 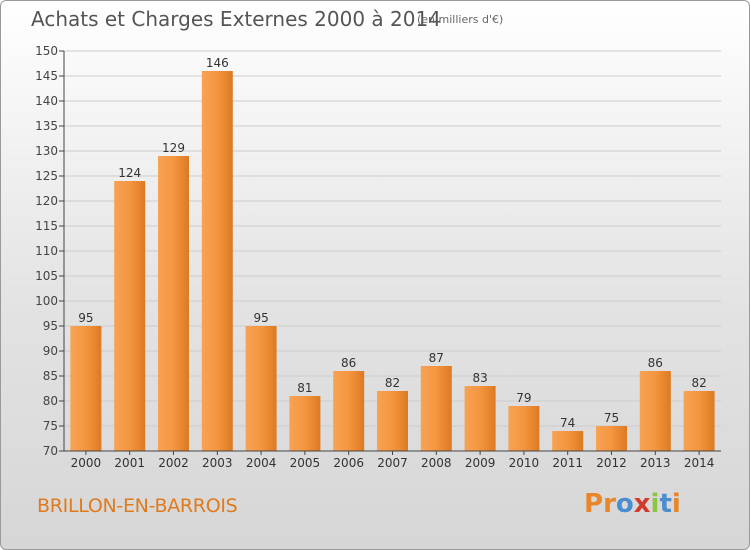 I want to click on y-tick-label: 140, so click(x=46, y=101).